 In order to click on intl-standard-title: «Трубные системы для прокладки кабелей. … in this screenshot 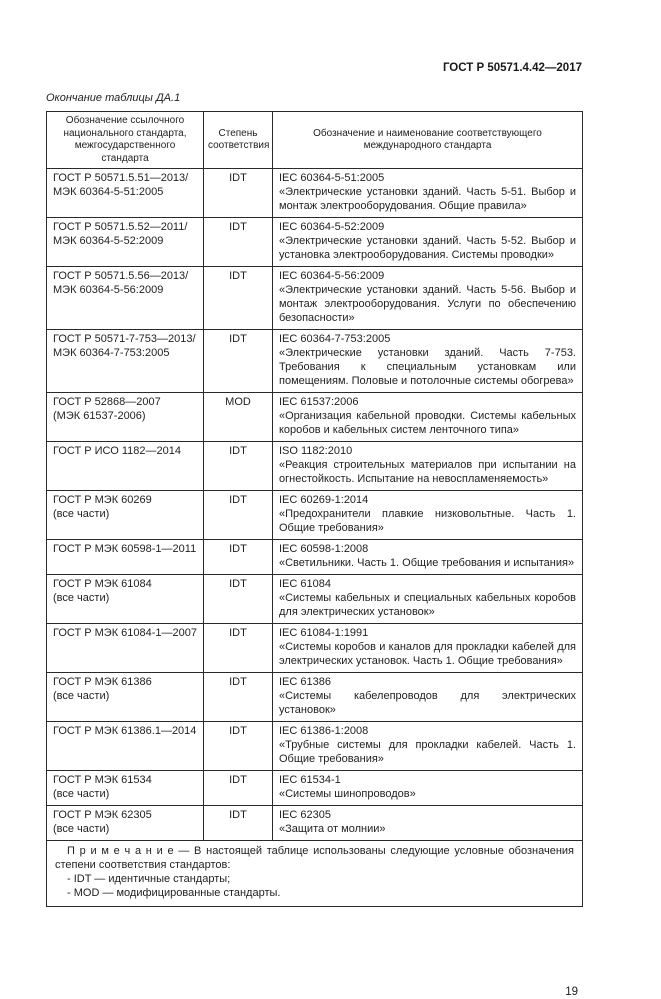, I will do `click(427, 752)`.